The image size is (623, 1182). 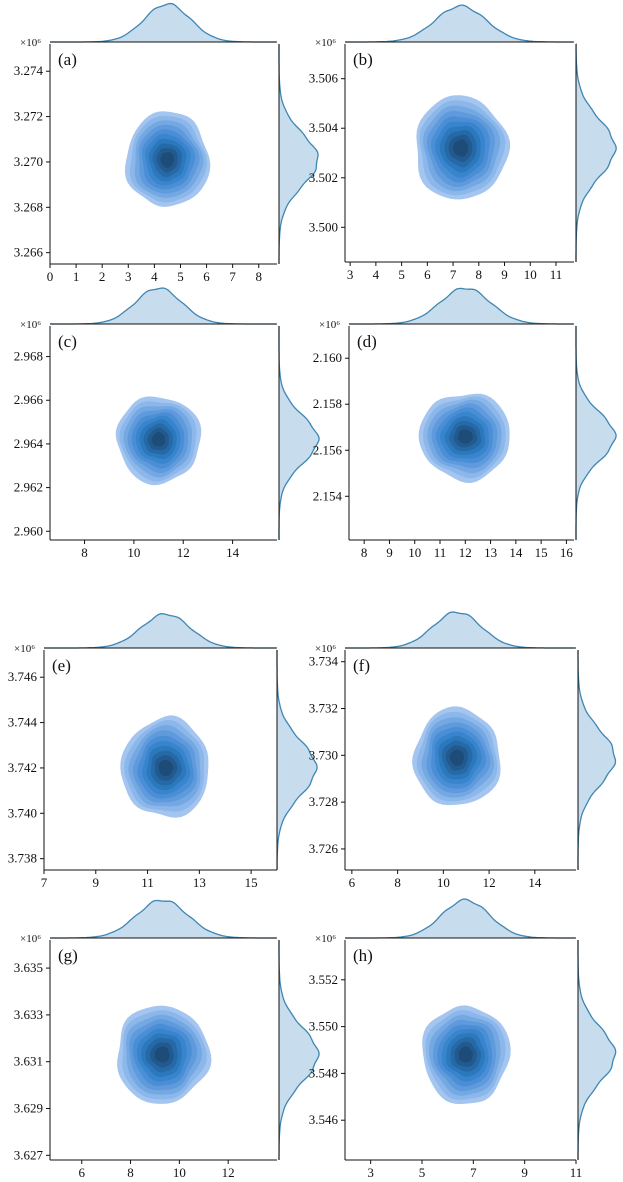 What do you see at coordinates (22, 812) in the screenshot?
I see `y-tick-label: 3.740` at bounding box center [22, 812].